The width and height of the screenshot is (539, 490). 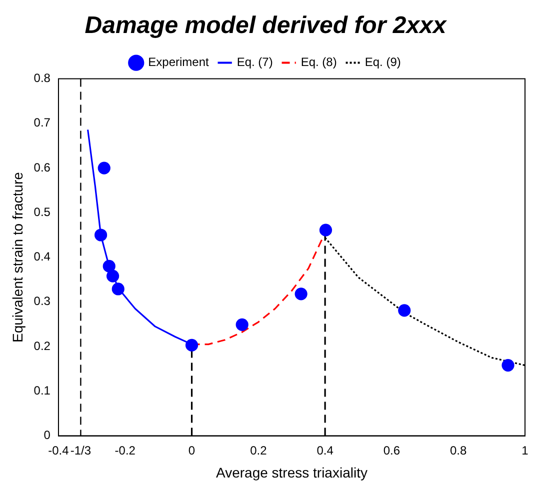 I want to click on x-tick-label: 0.8, so click(x=459, y=450).